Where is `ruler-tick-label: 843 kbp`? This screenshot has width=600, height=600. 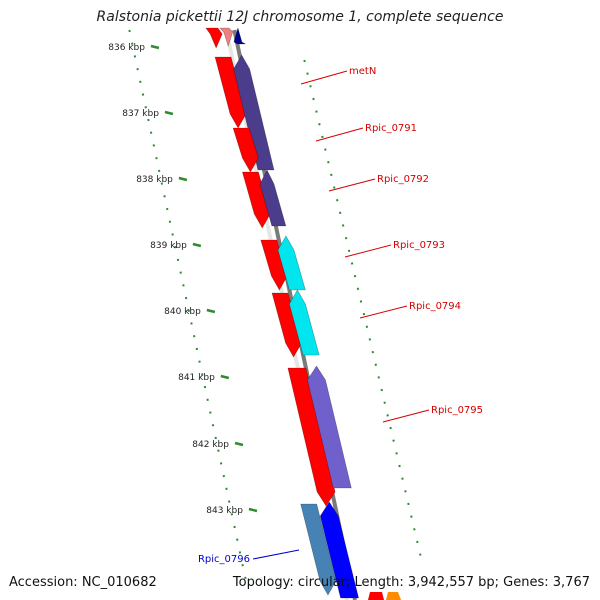 ruler-tick-label: 843 kbp is located at coordinates (224, 511).